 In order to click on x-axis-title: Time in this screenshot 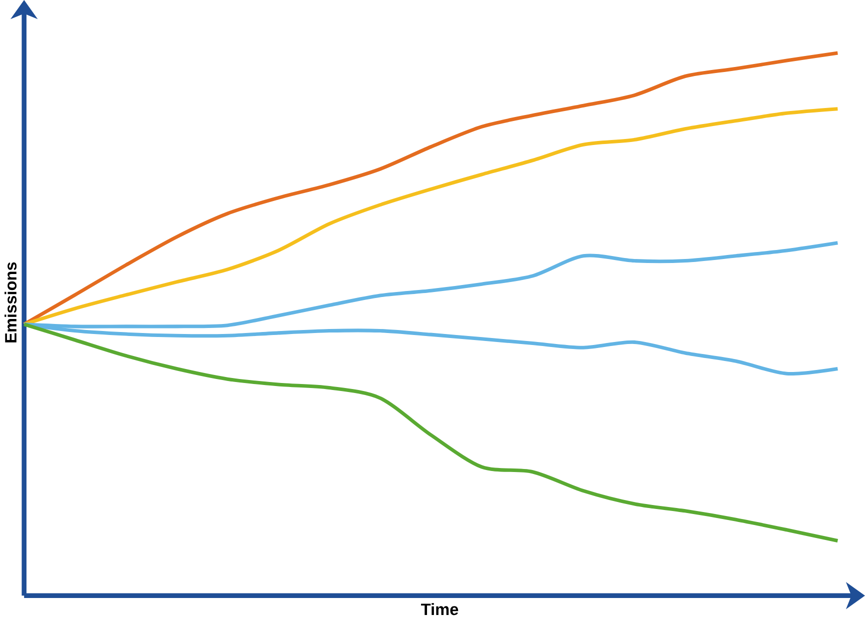, I will do `click(439, 609)`.